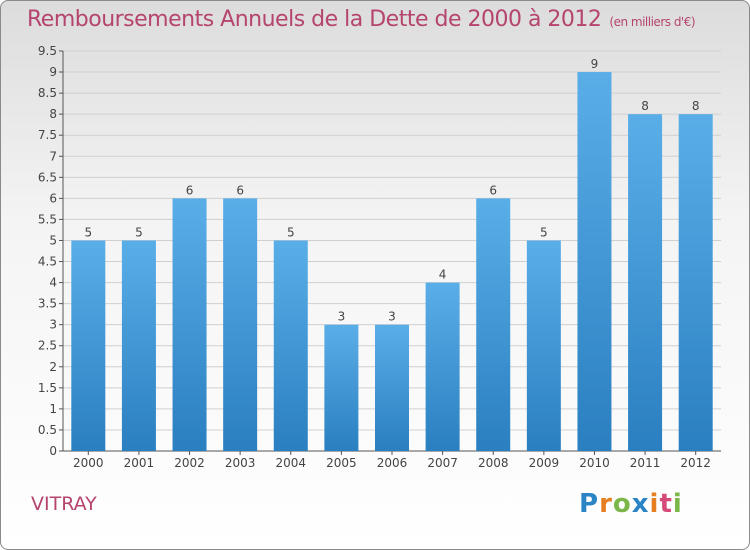  I want to click on y-tick-label: 9, so click(53, 72).